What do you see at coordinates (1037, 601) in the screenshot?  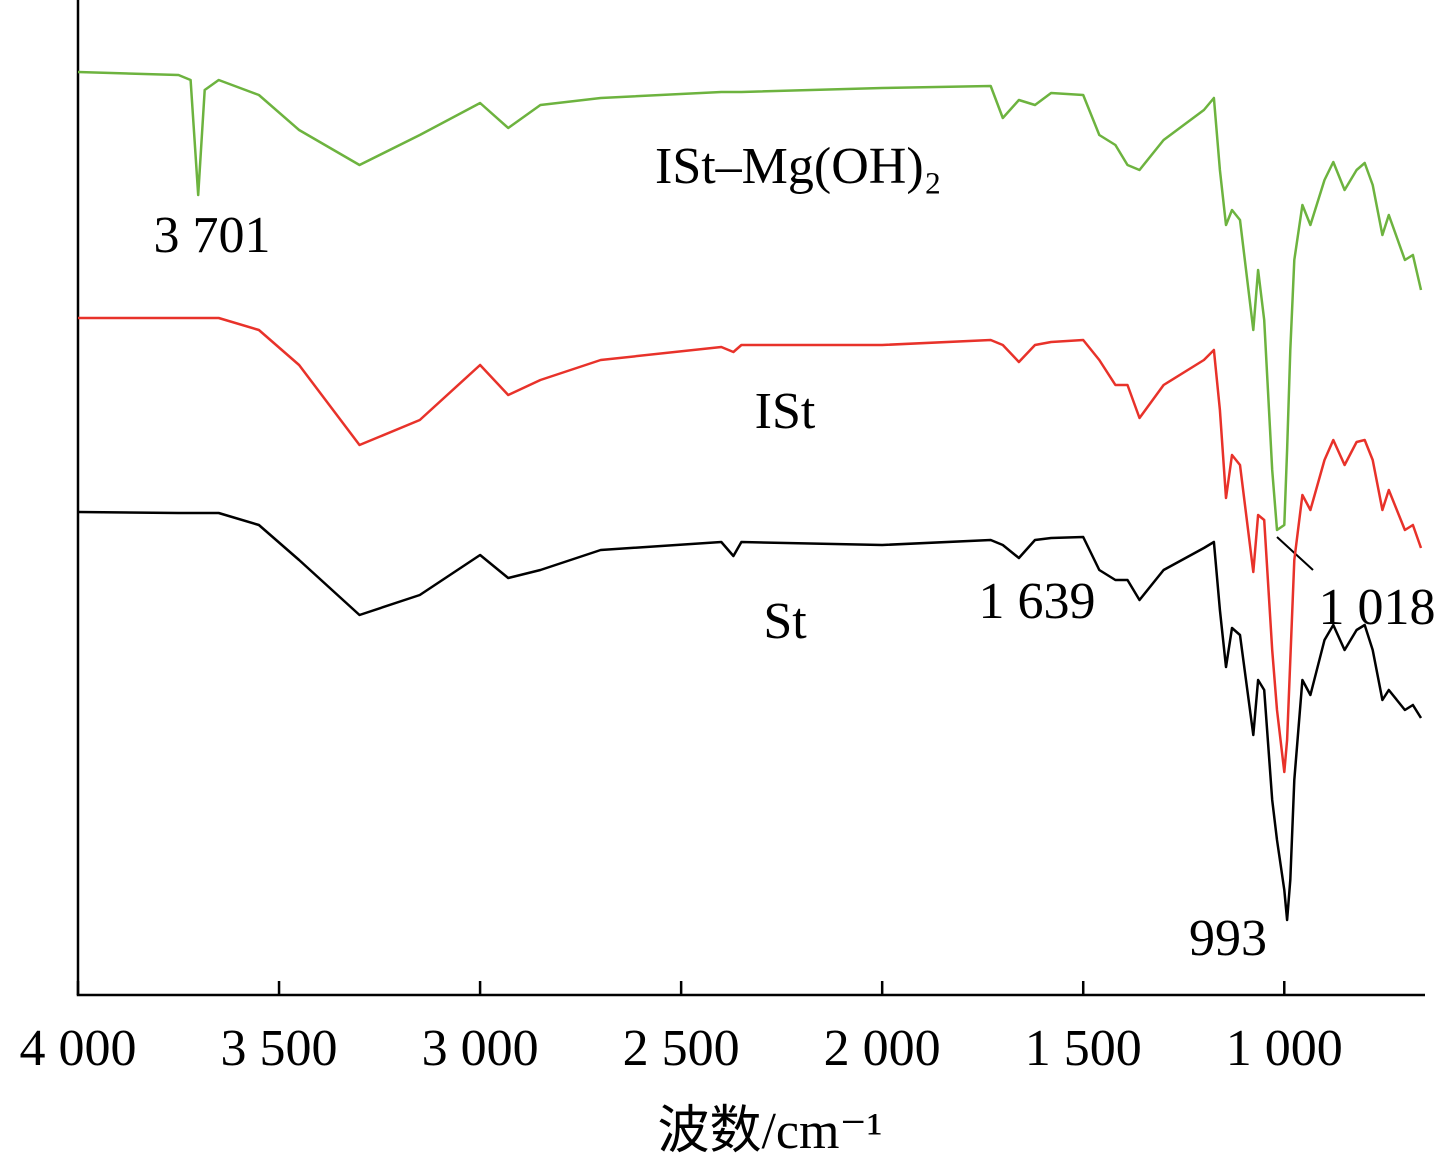 I see `peak-label: 1 639` at bounding box center [1037, 601].